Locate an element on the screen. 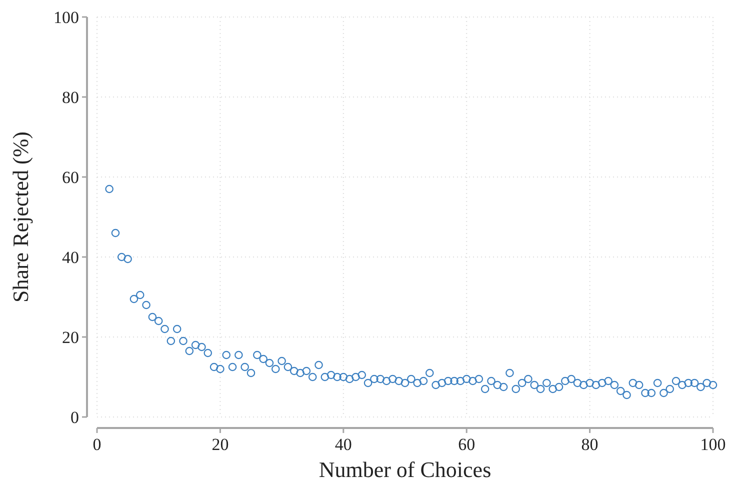 This screenshot has width=729, height=483. y-tick-label: 80 is located at coordinates (70, 97).